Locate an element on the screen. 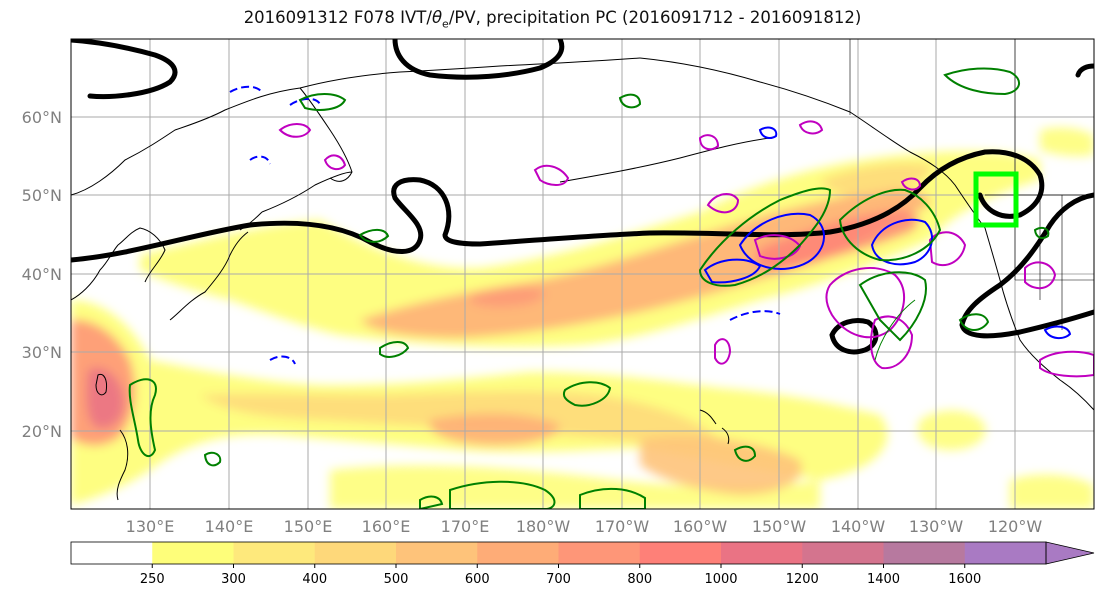 Image resolution: width=1105 pixels, height=603 pixels. coast-aleutians is located at coordinates (665, 160).